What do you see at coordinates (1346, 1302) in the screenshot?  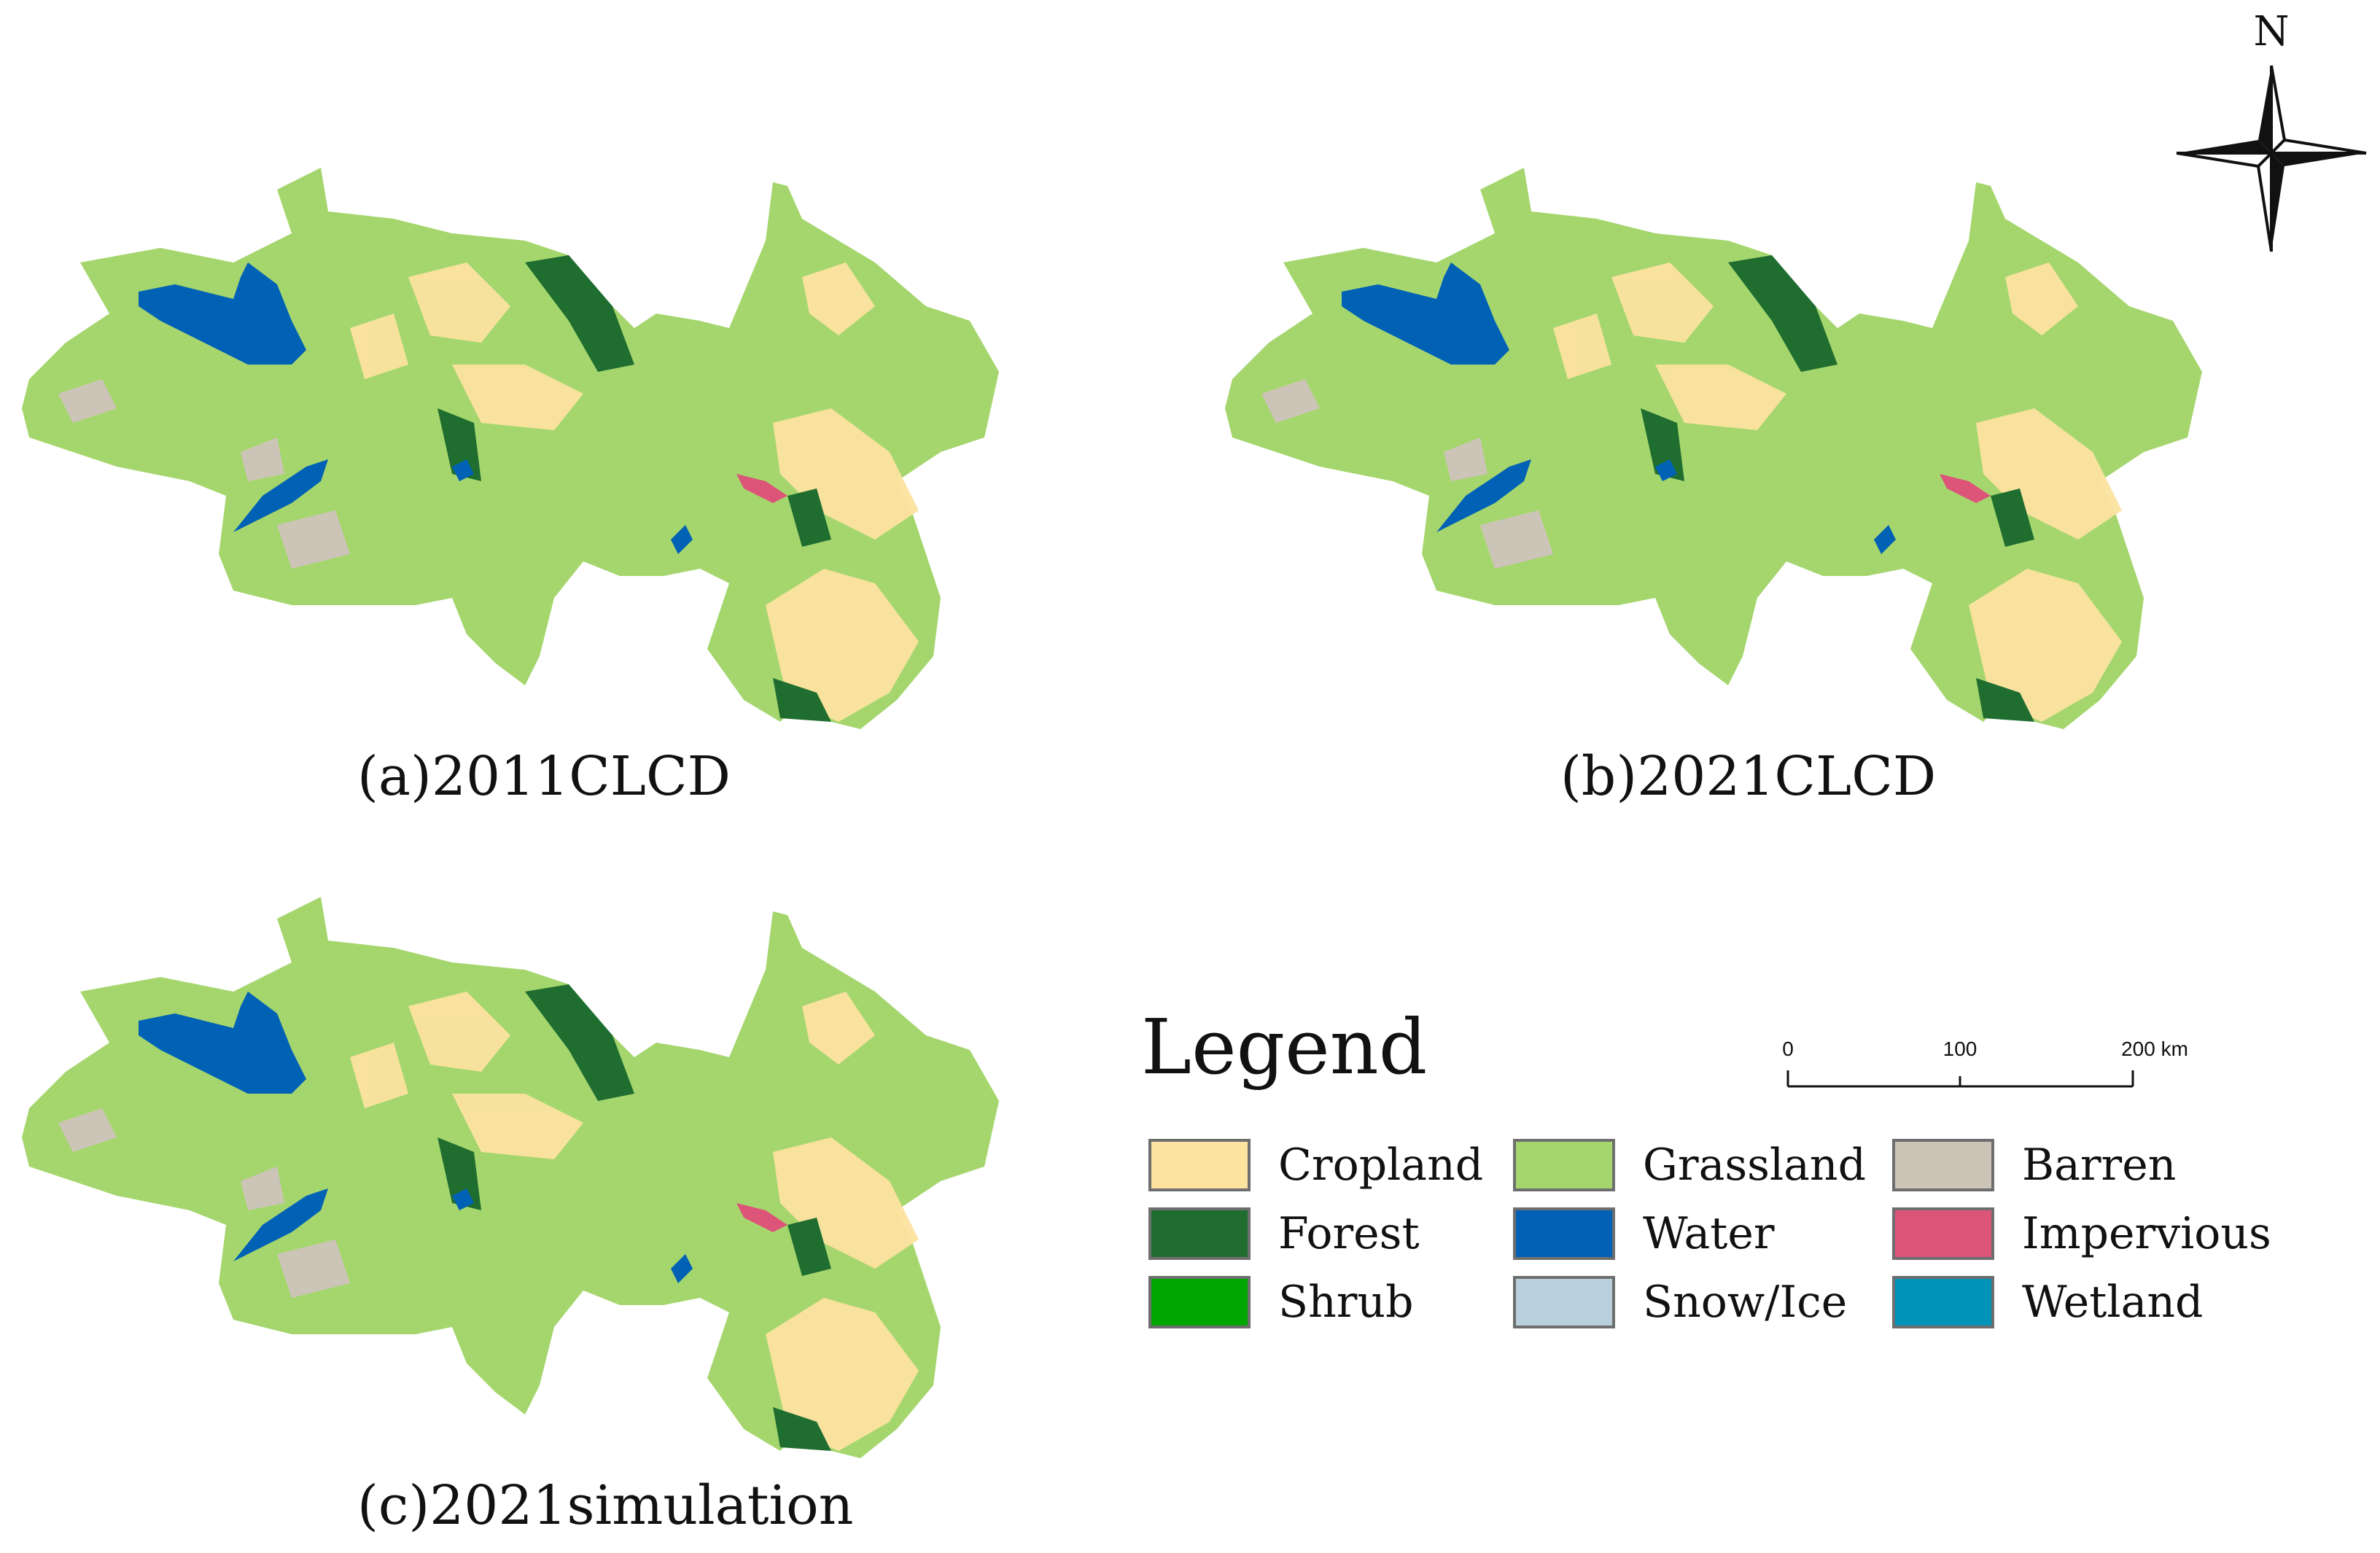 I see `legend-label-shrub: Shrub` at bounding box center [1346, 1302].